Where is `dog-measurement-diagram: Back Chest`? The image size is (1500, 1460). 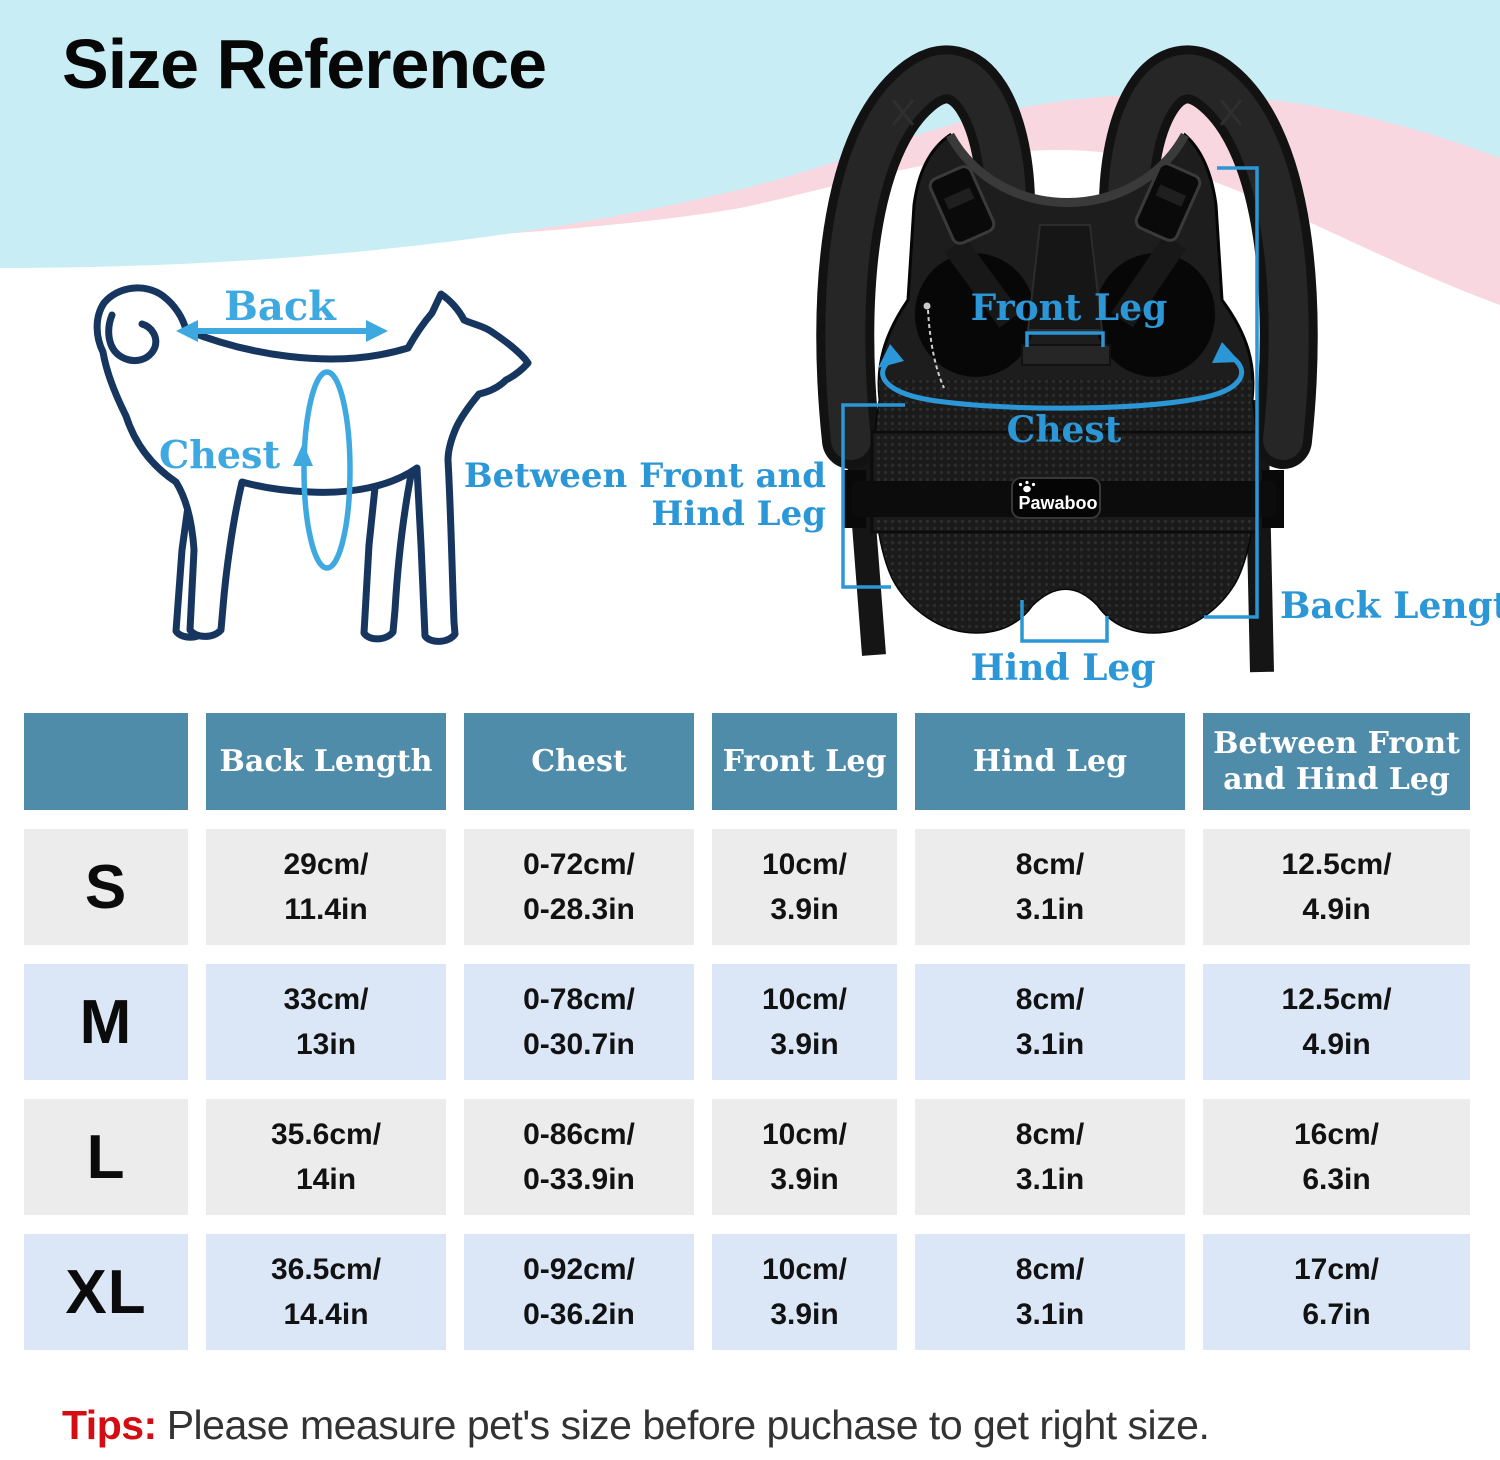 dog-measurement-diagram: Back Chest is located at coordinates (312, 464).